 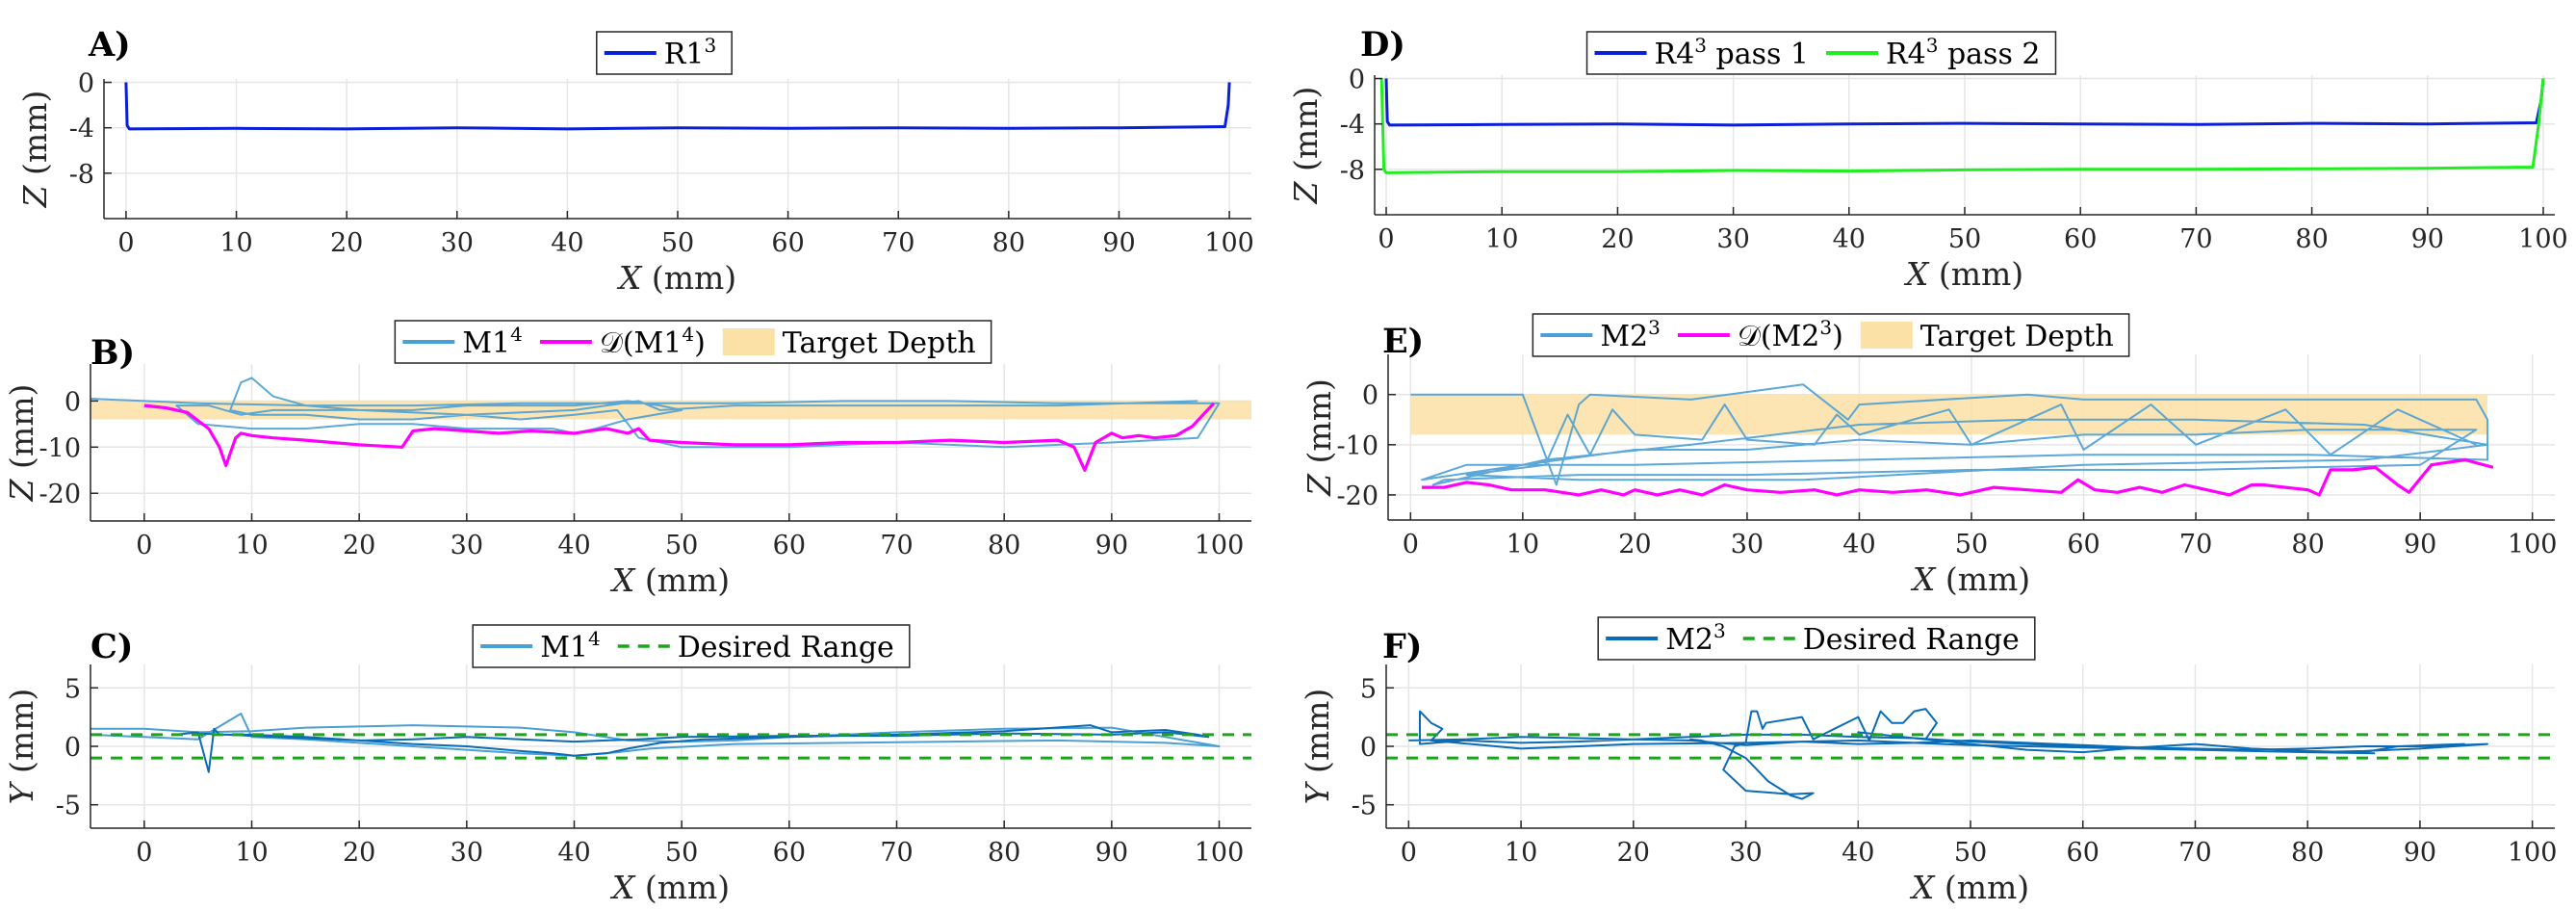 What do you see at coordinates (1963, 52) in the screenshot?
I see `legend-label: R43 pass 2` at bounding box center [1963, 52].